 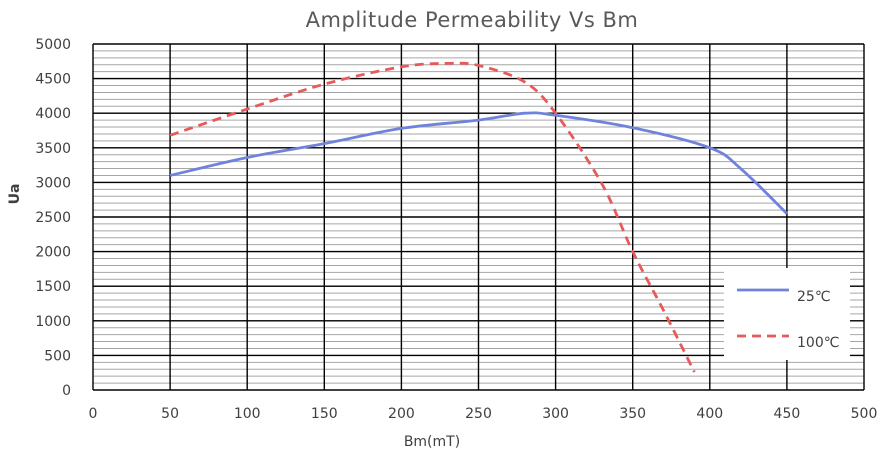 I want to click on legend-box, so click(x=787, y=314).